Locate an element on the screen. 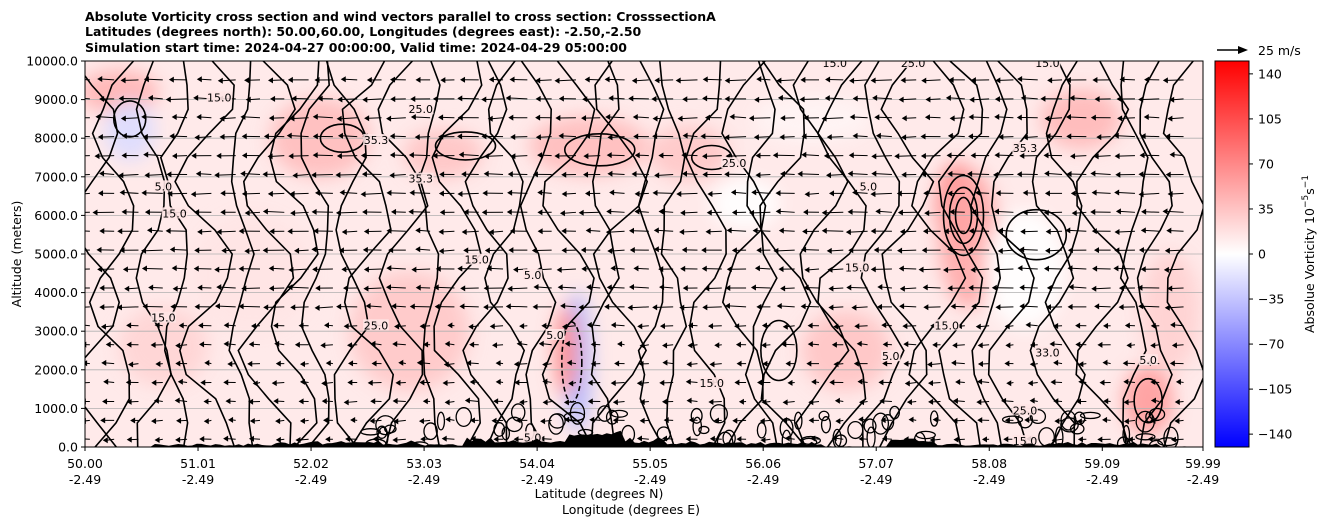 The height and width of the screenshot is (526, 1332). x-tick-lon-8: -2.49 is located at coordinates (989, 479).